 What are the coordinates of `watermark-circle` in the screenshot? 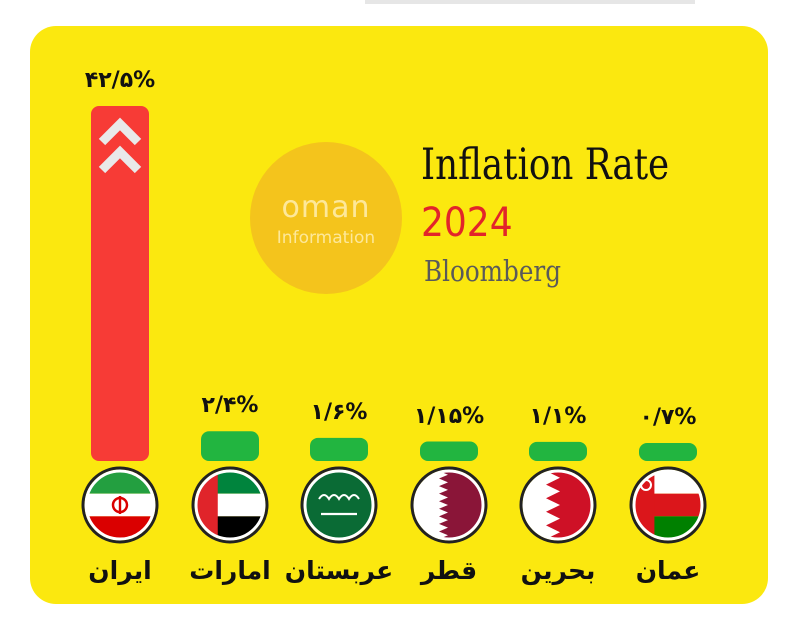 It's located at (326, 218).